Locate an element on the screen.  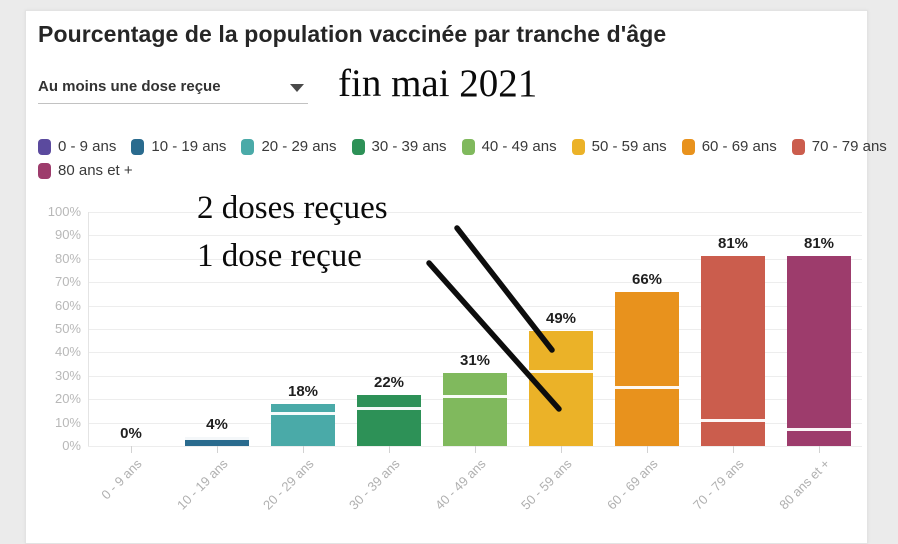
y-tick-label: 60% is located at coordinates (67, 305).